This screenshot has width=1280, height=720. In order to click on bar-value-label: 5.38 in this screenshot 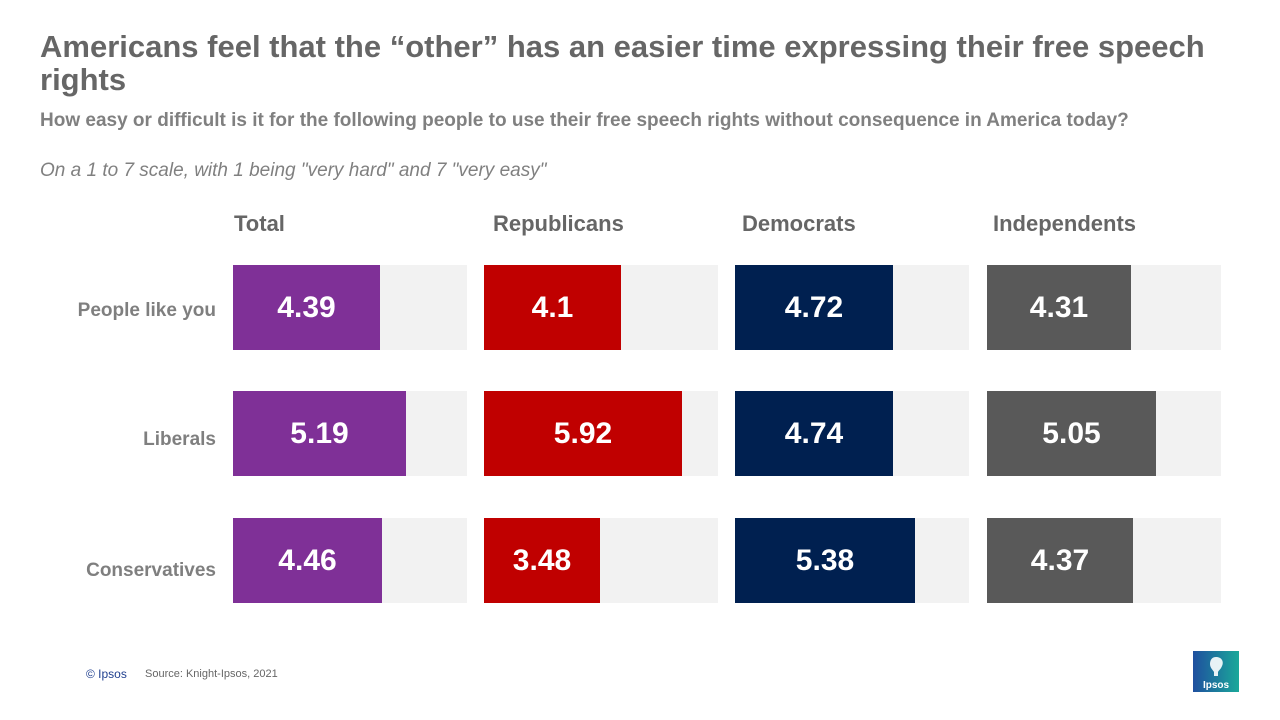, I will do `click(825, 560)`.